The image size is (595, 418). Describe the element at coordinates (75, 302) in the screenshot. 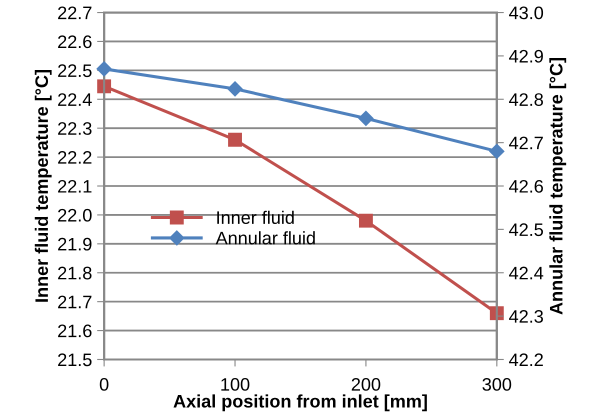

I see `y-tick-label: 21.7` at that location.